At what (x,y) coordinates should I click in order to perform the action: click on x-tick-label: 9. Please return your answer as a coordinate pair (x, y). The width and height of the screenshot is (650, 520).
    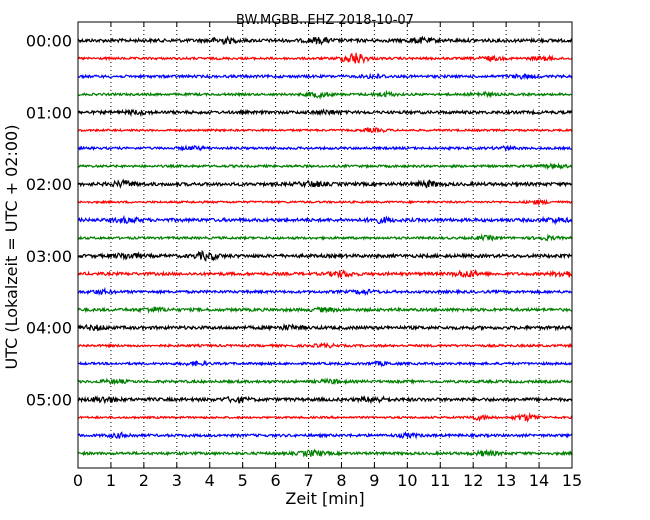
    Looking at the image, I should click on (374, 480).